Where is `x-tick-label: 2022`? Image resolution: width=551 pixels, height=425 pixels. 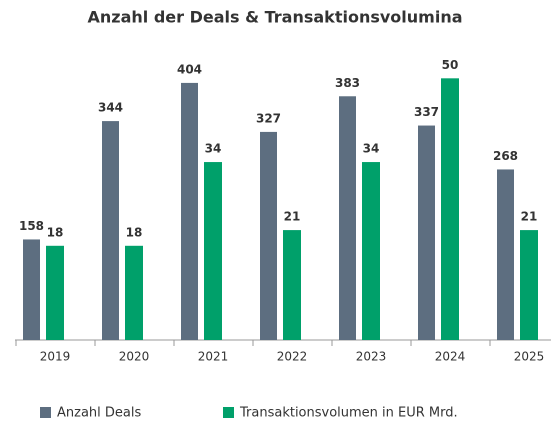 x-tick-label: 2022 is located at coordinates (292, 357).